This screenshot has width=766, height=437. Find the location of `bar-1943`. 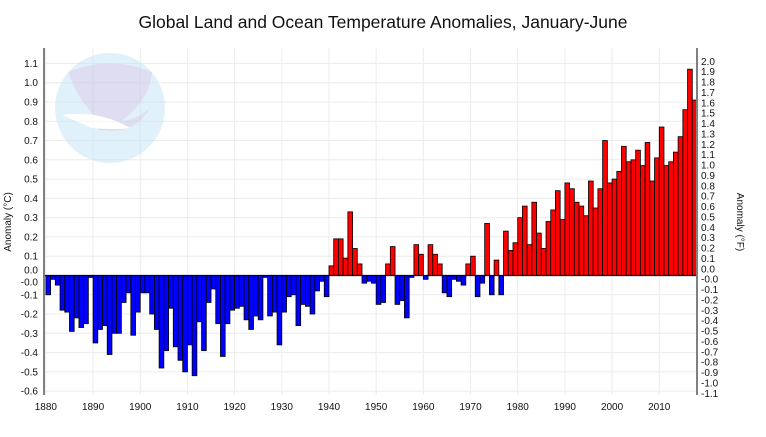

bar-1943 is located at coordinates (345, 266).